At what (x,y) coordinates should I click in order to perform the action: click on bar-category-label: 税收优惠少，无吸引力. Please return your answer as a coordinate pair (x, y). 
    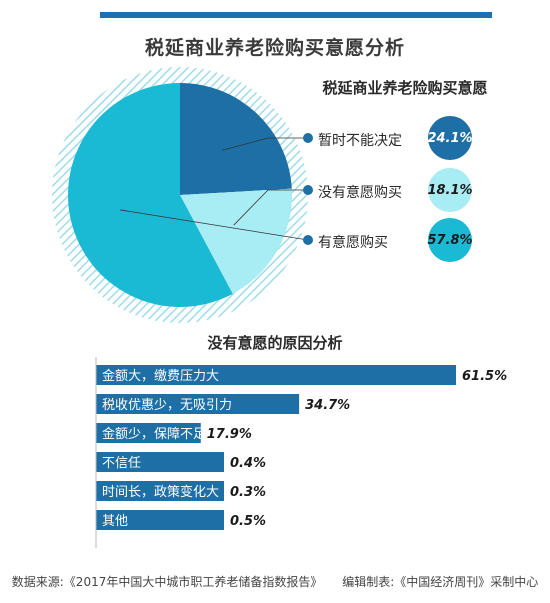
    Looking at the image, I should click on (167, 405).